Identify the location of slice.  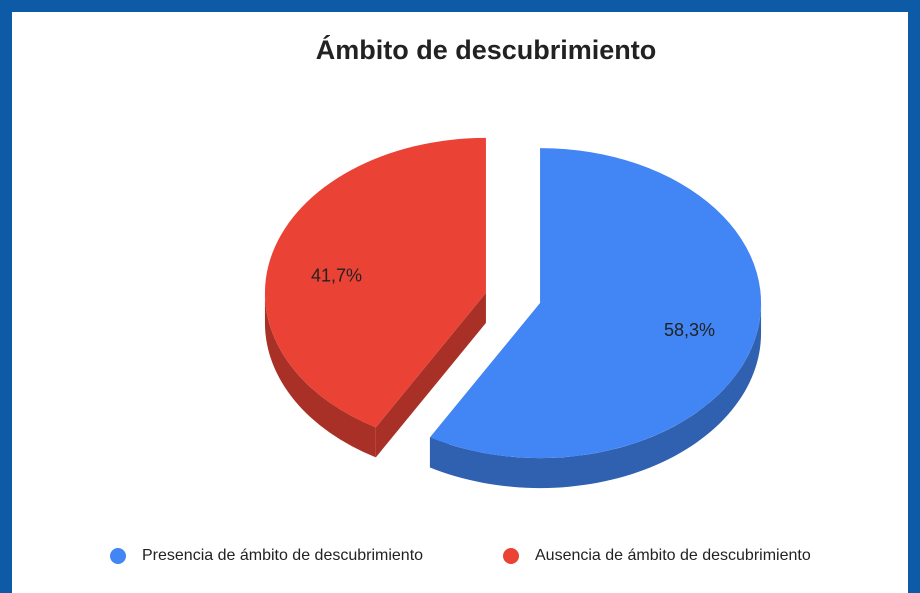
(375, 282).